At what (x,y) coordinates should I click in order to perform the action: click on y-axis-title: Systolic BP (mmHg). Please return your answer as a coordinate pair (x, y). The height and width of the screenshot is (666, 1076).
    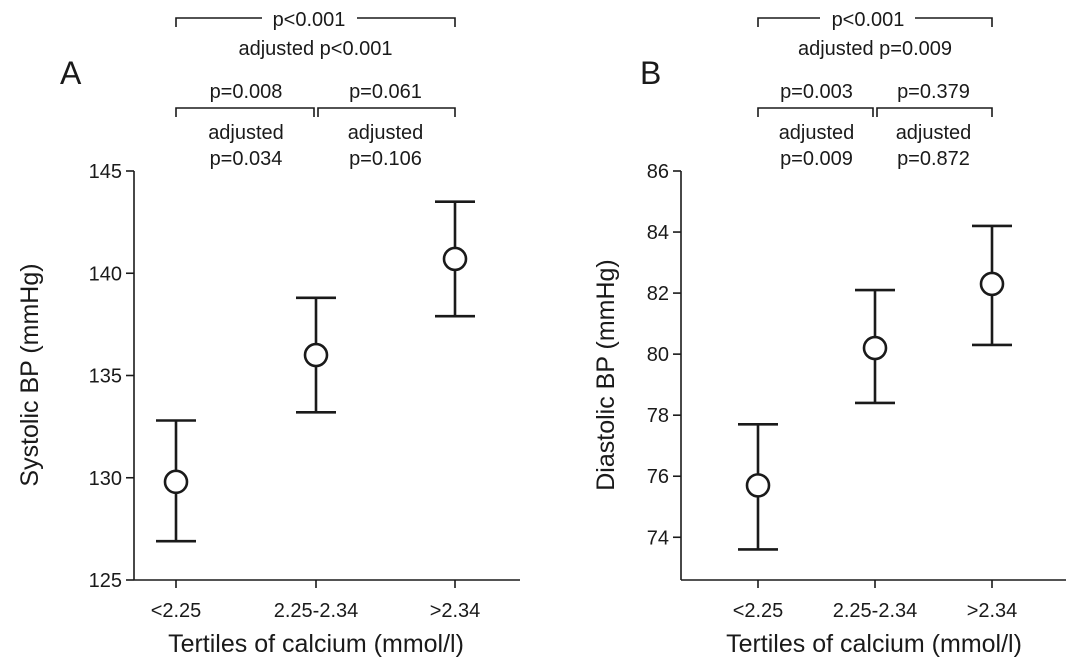
    Looking at the image, I should click on (30, 374).